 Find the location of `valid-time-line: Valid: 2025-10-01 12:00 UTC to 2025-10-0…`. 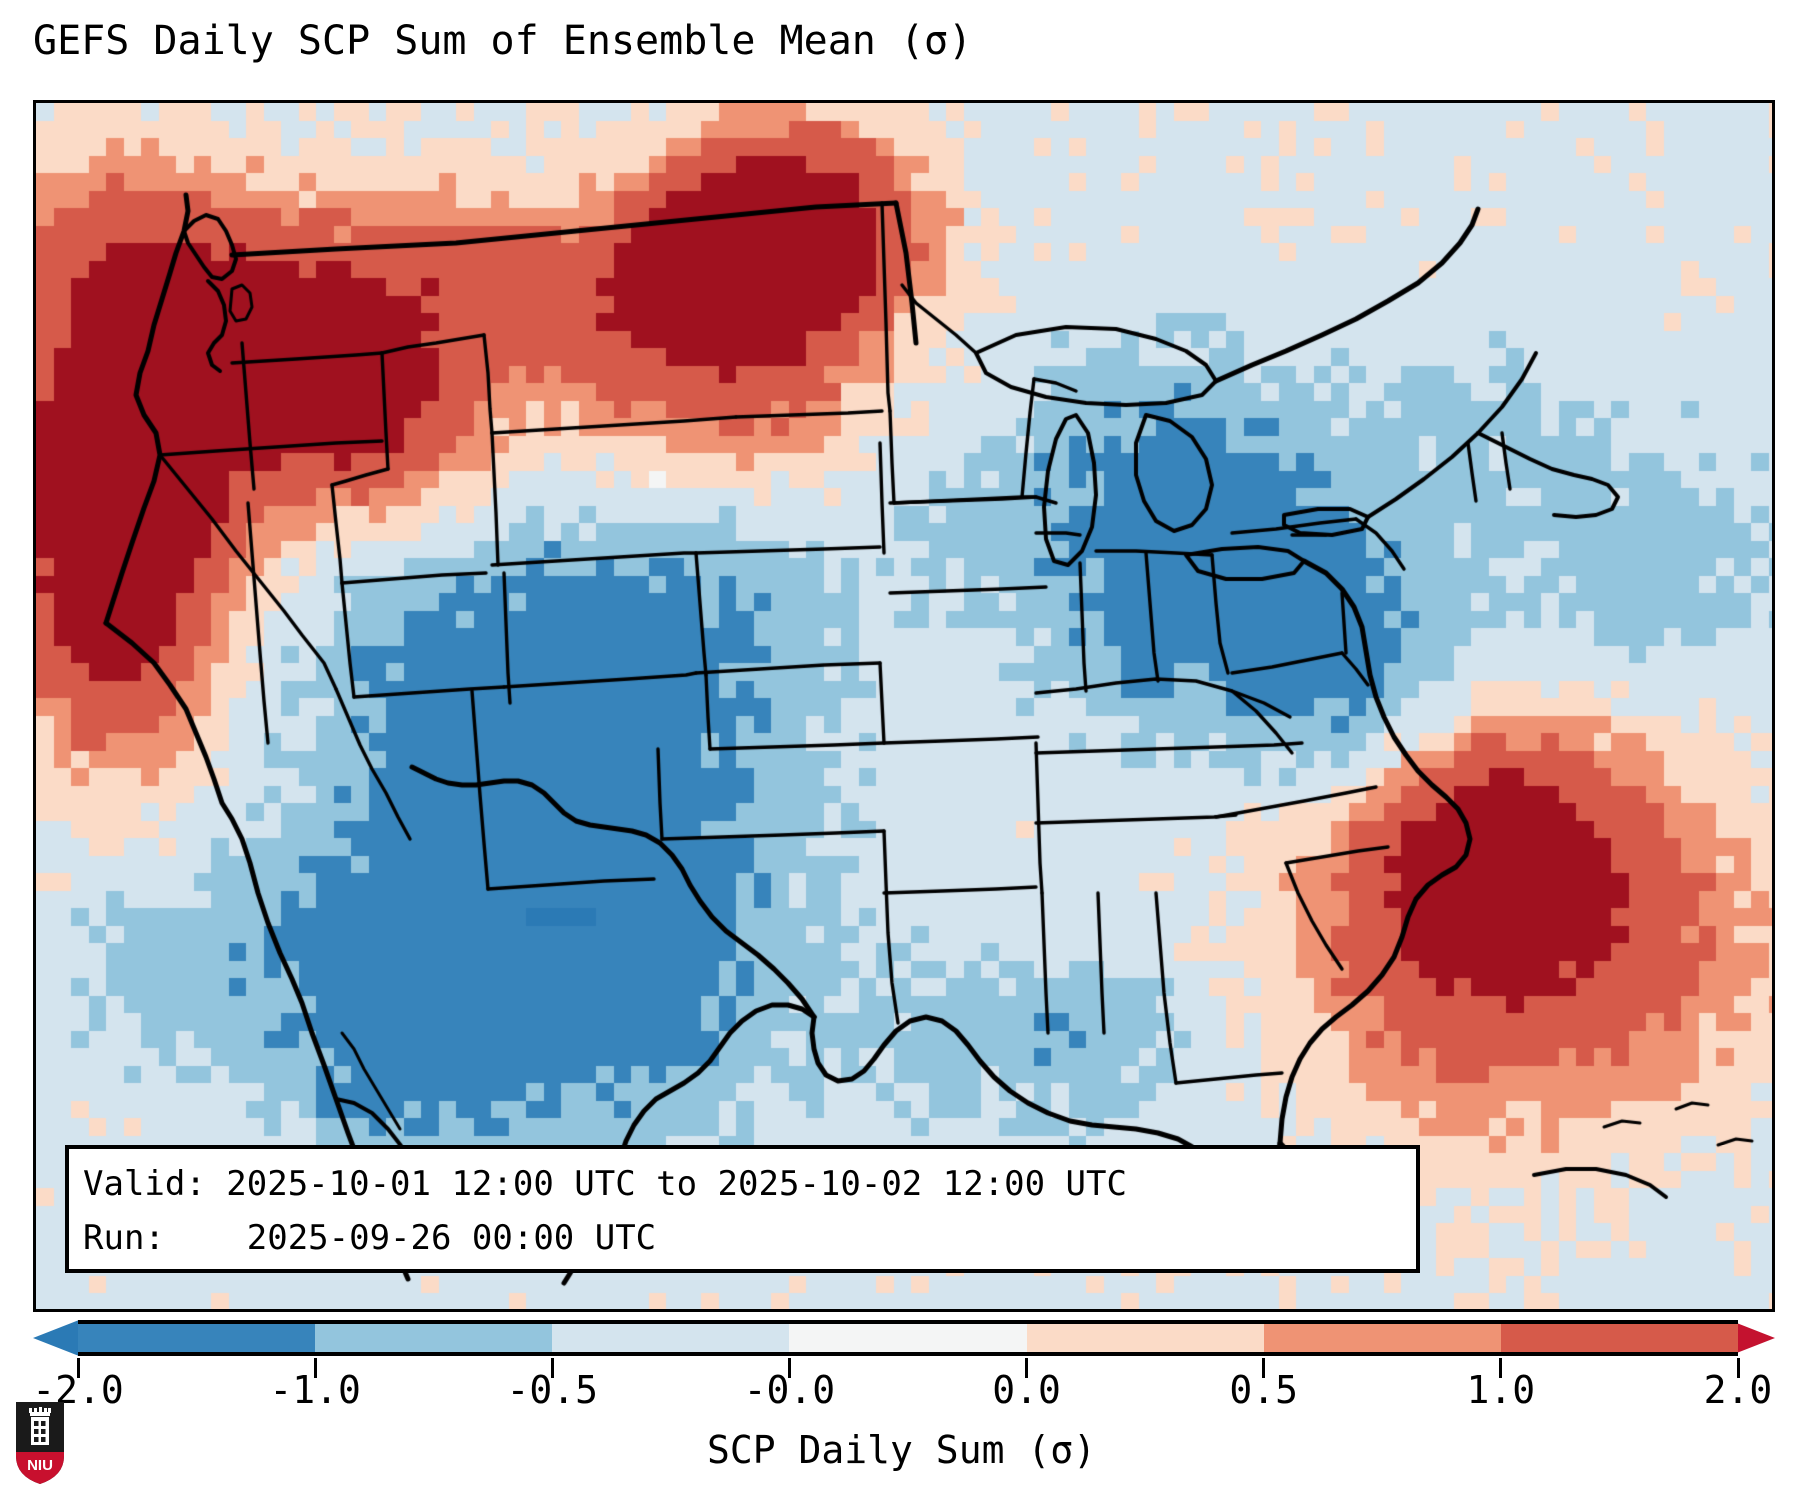

valid-time-line: Valid: 2025-10-01 12:00 UTC to 2025-10-0… is located at coordinates (605, 1184).